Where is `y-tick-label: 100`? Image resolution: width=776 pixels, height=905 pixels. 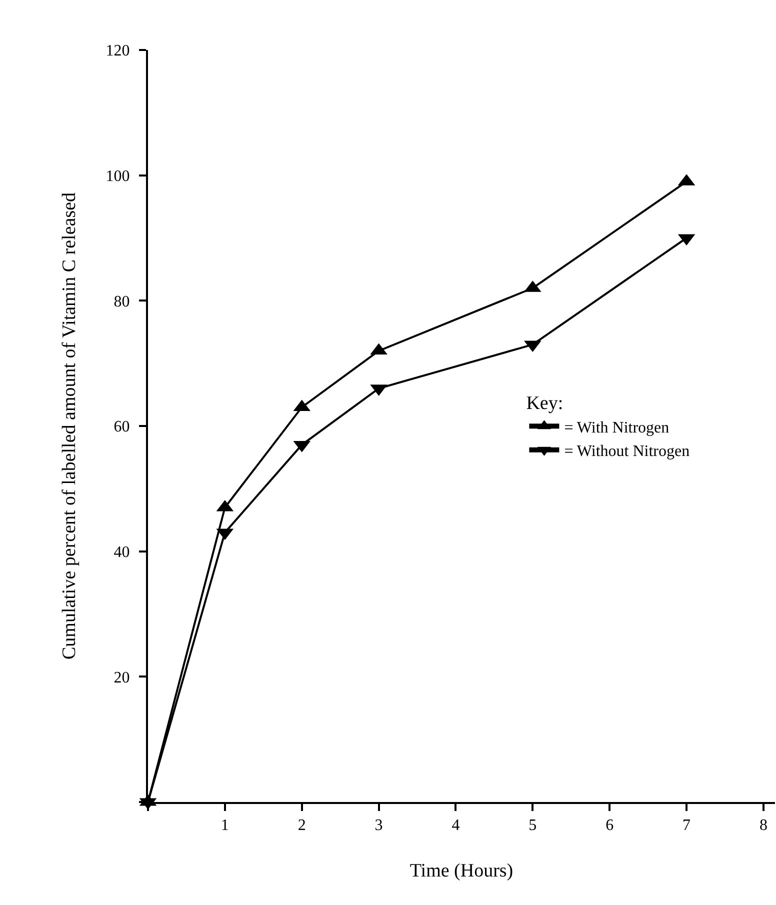 y-tick-label: 100 is located at coordinates (118, 176).